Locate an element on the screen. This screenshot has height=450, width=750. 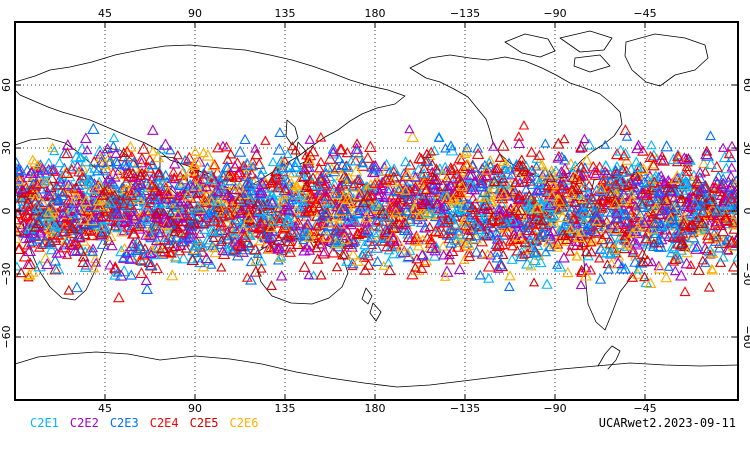
right-lat-label-minus-60: −60 is located at coordinates (745, 336).